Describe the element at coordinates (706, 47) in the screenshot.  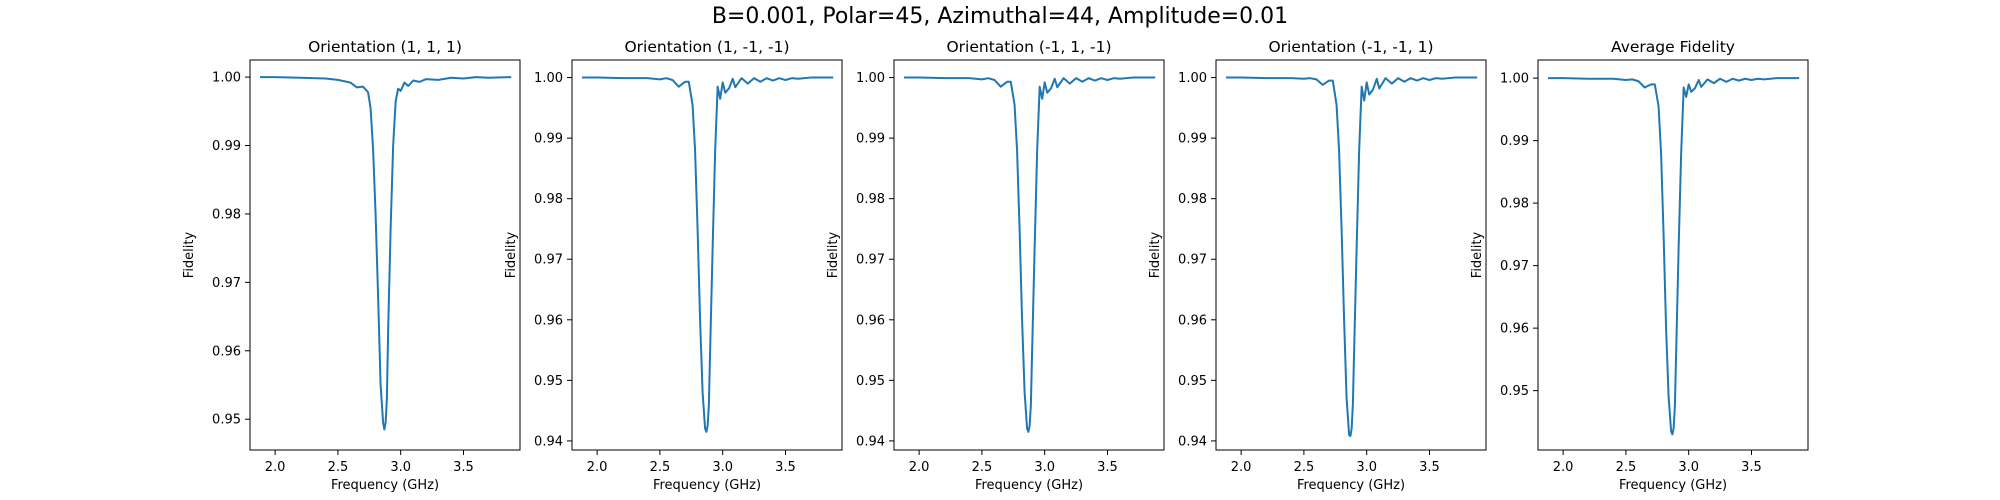
I see `subplot-title: Orientation (1, -1, -1)` at that location.